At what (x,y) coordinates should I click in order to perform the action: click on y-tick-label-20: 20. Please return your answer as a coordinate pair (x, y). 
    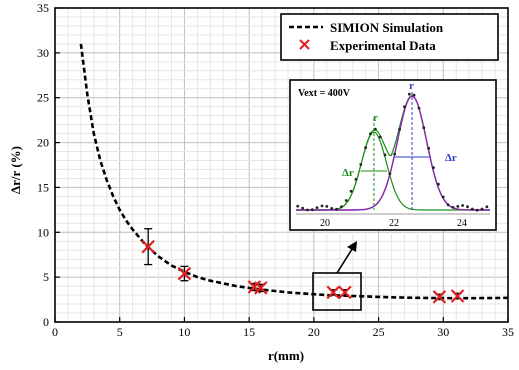
    Looking at the image, I should click on (43, 143).